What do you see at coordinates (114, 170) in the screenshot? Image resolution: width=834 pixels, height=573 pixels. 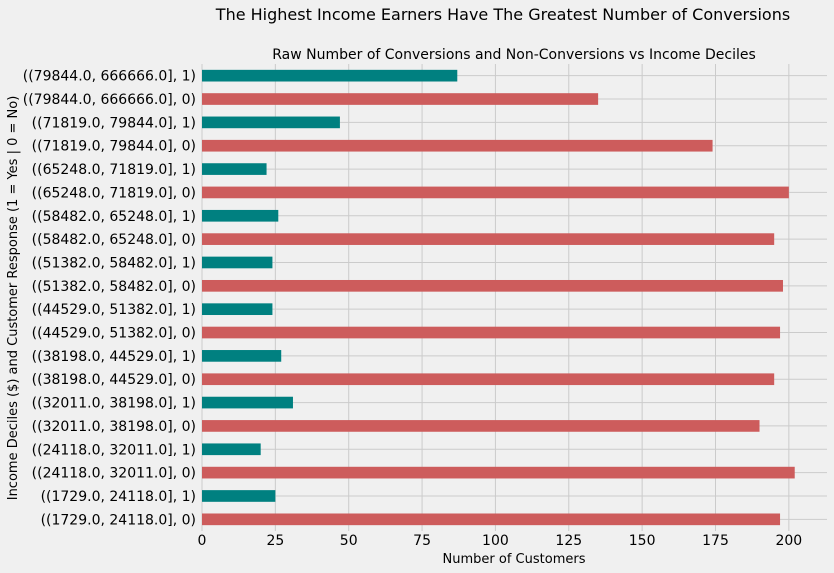 I see `y-tick-label: ((65248.0, 71819.0], 1)` at bounding box center [114, 170].